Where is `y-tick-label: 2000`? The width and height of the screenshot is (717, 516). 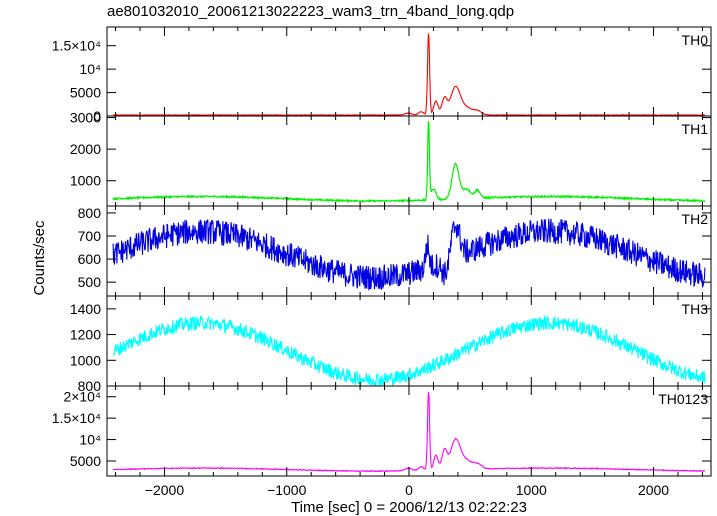
y-tick-label: 2000 is located at coordinates (85, 149).